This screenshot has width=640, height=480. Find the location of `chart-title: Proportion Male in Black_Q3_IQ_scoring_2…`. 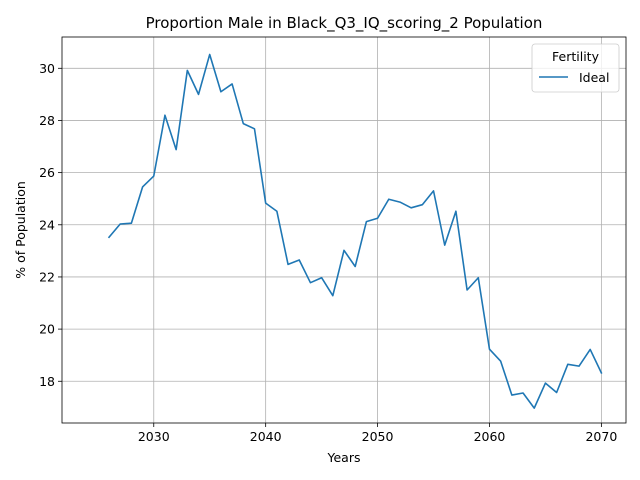

chart-title: Proportion Male in Black_Q3_IQ_scoring_2… is located at coordinates (344, 23).